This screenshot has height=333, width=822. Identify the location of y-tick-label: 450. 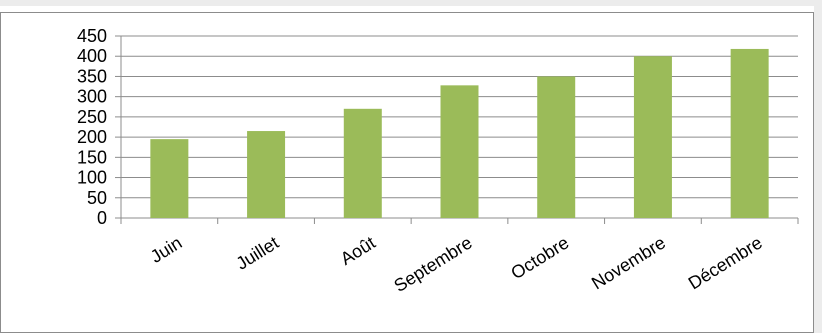
(92, 36).